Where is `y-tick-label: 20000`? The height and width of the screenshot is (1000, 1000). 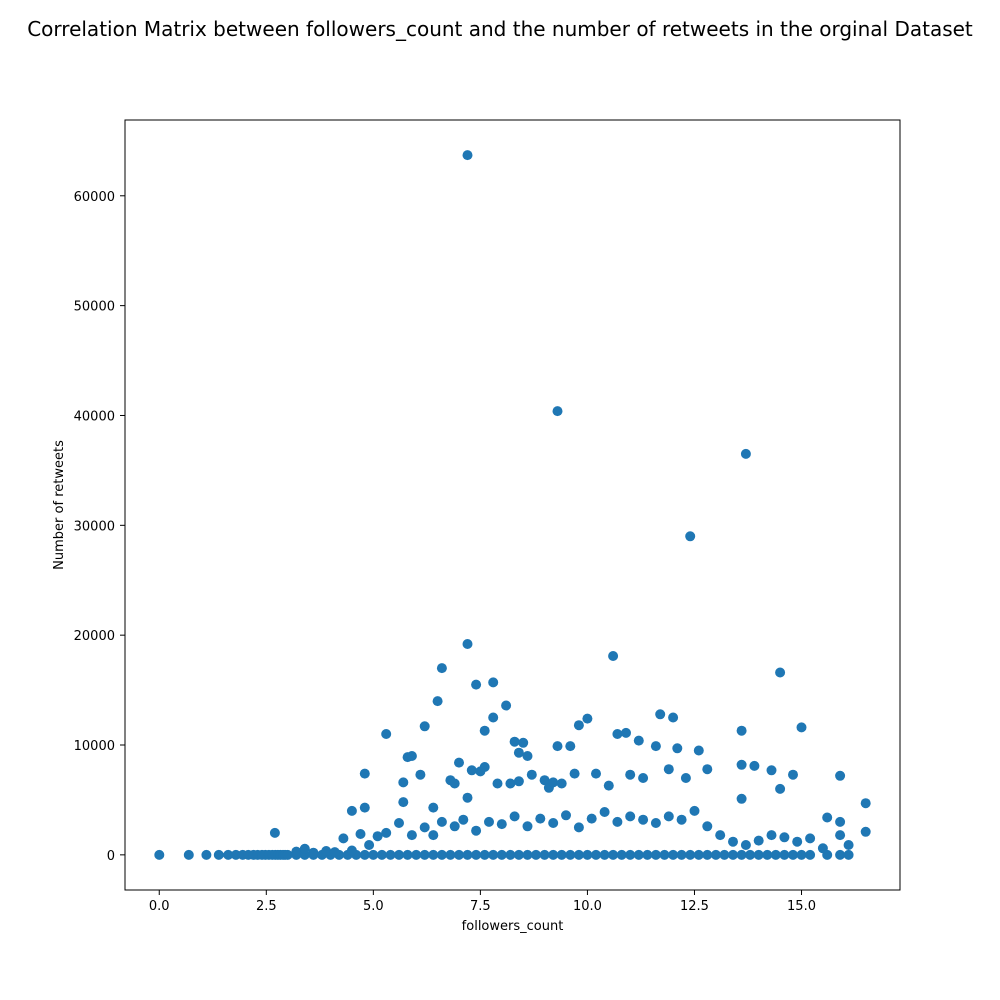
y-tick-label: 20000 is located at coordinates (94, 636).